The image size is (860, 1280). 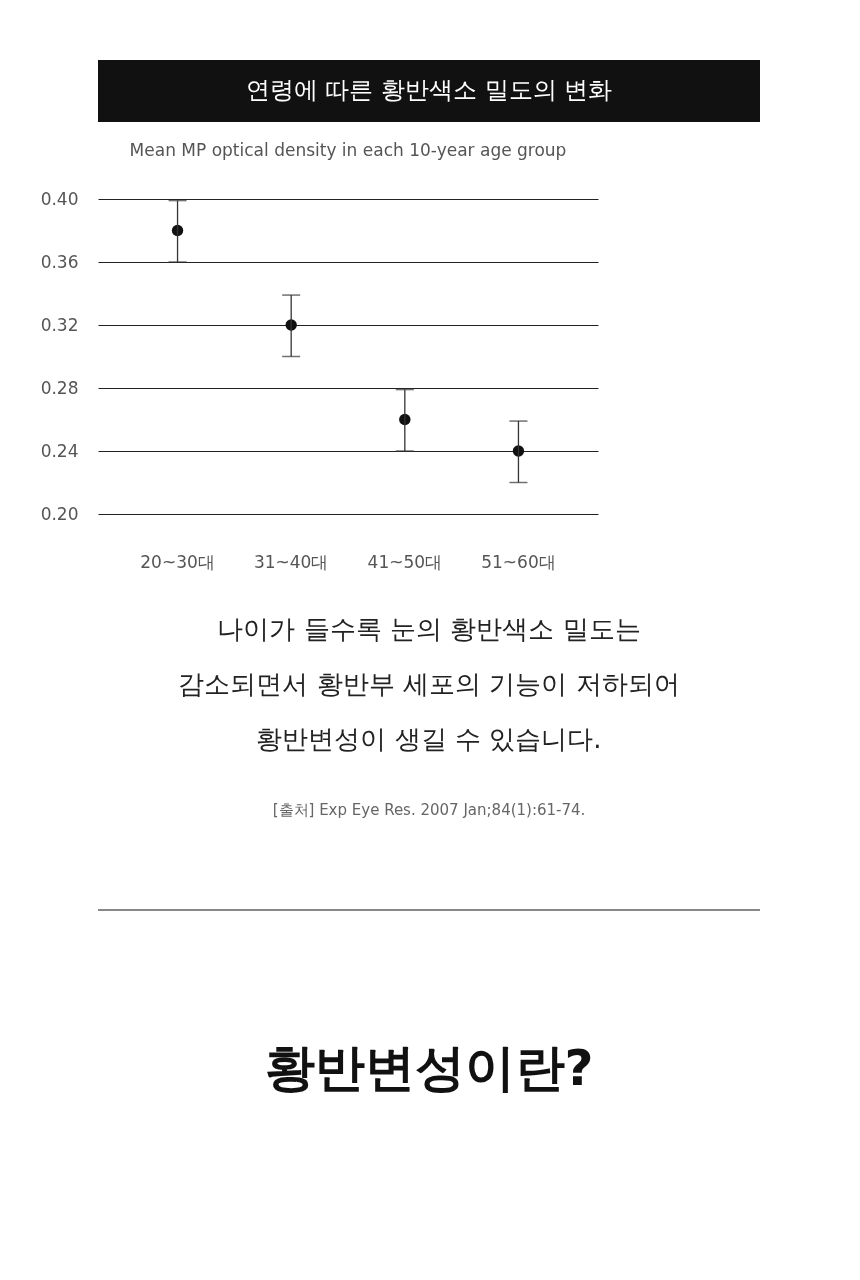 What do you see at coordinates (348, 150) in the screenshot?
I see `chart-subtitle: Mean MP optical density in each 10-year age group` at bounding box center [348, 150].